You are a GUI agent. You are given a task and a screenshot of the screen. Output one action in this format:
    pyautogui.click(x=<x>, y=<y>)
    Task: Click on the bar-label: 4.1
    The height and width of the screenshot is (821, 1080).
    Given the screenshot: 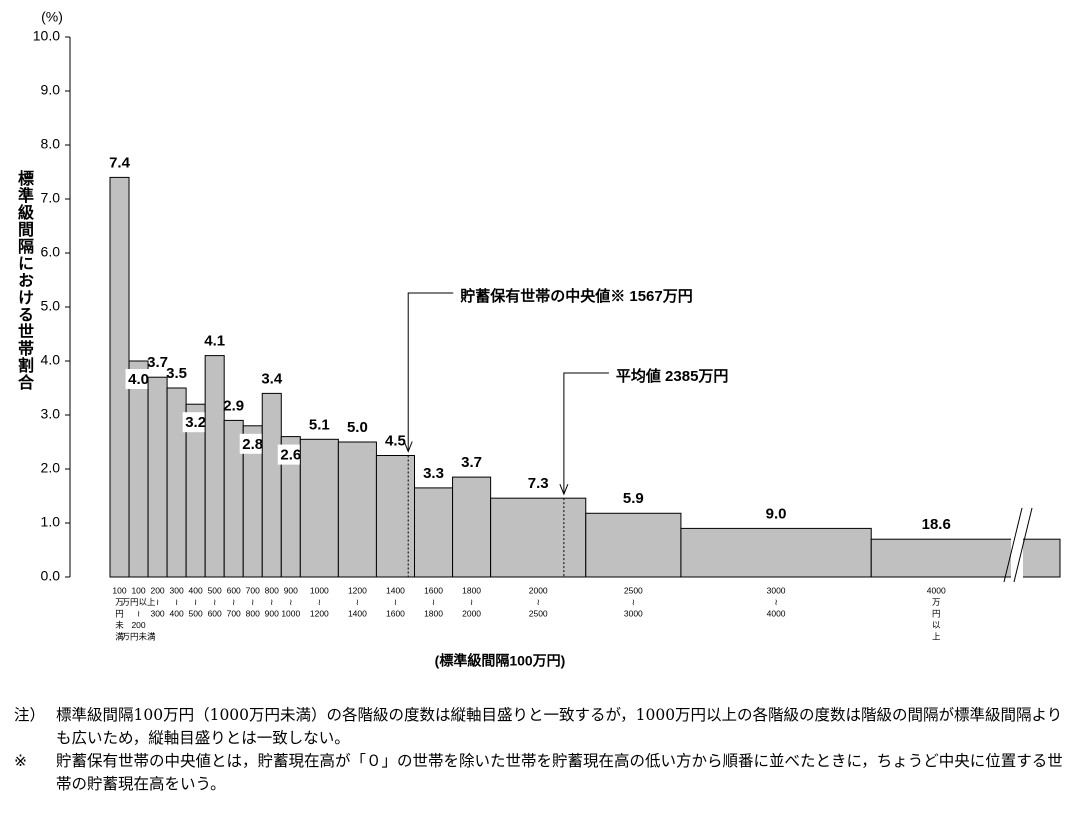 What is the action you would take?
    pyautogui.click(x=214, y=341)
    